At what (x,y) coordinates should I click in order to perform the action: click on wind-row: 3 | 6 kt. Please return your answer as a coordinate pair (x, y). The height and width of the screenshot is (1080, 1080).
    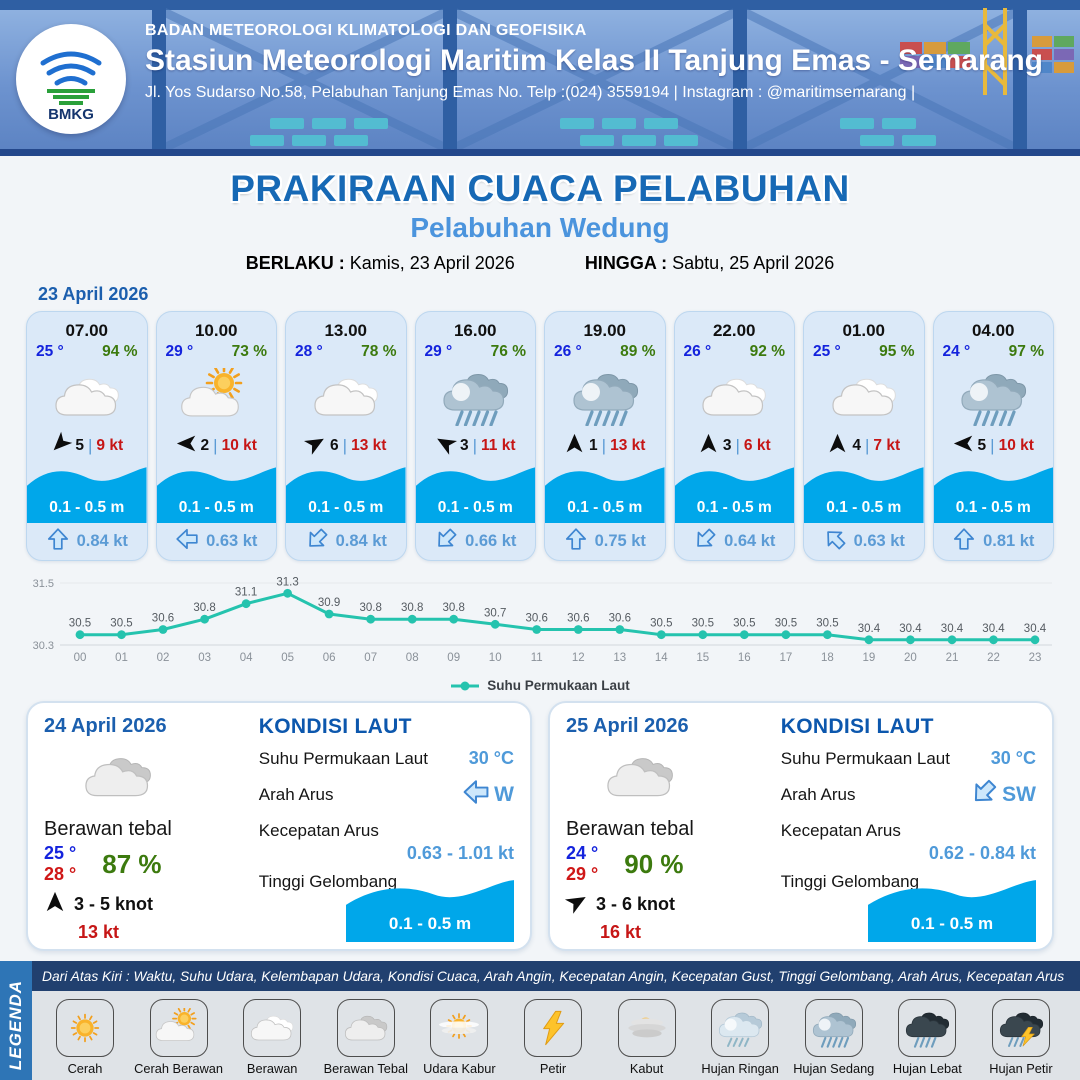
    Looking at the image, I should click on (735, 446).